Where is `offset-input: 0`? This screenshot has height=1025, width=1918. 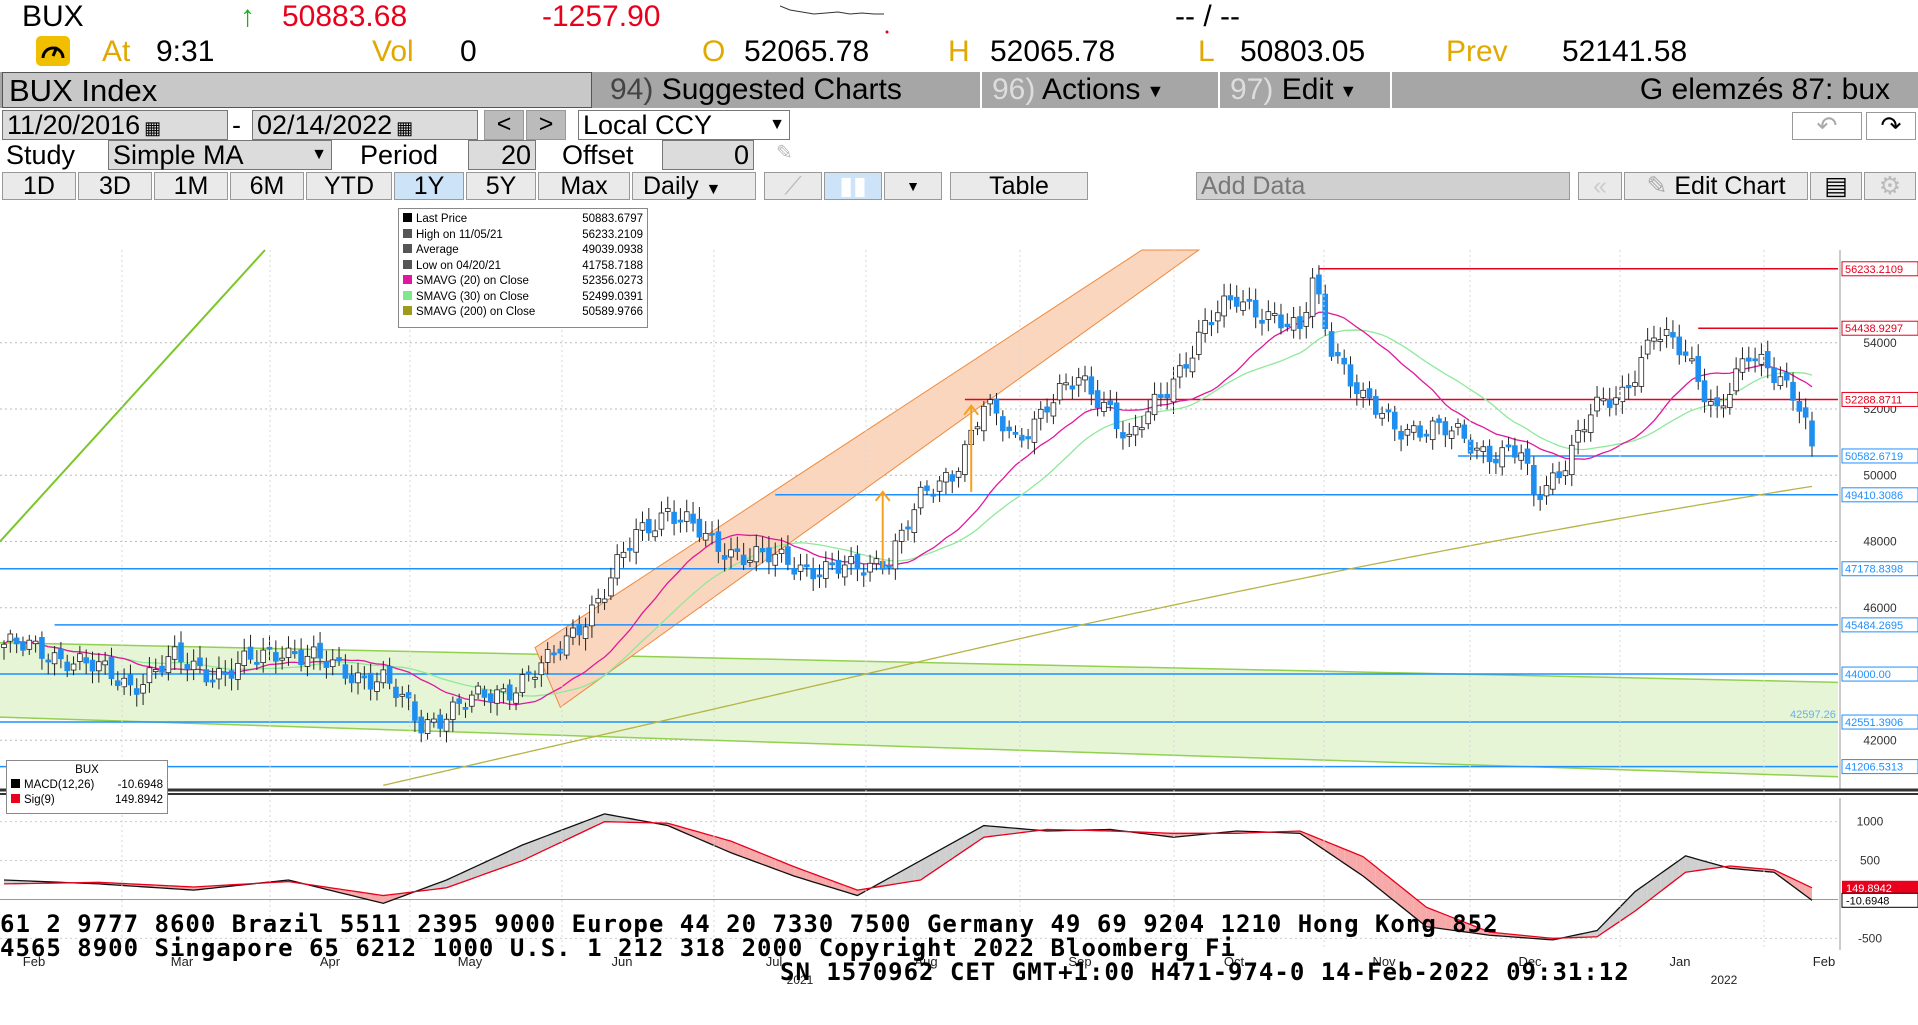
offset-input: 0 is located at coordinates (708, 155).